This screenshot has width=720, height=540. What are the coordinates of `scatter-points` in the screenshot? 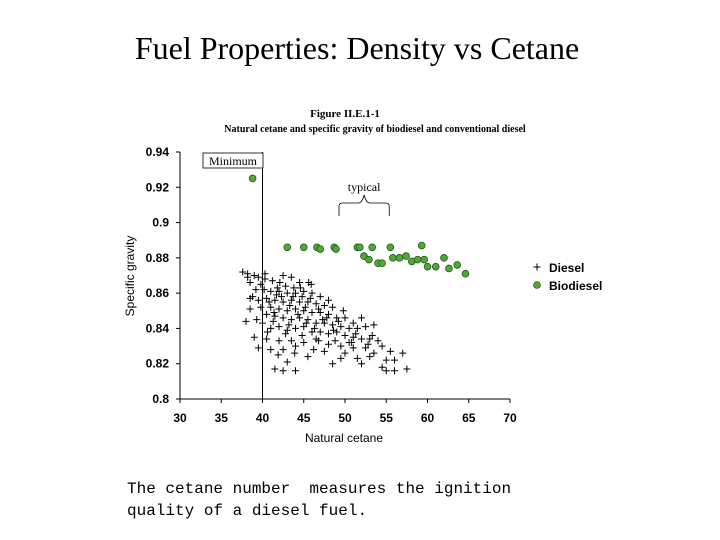 It's located at (354, 274).